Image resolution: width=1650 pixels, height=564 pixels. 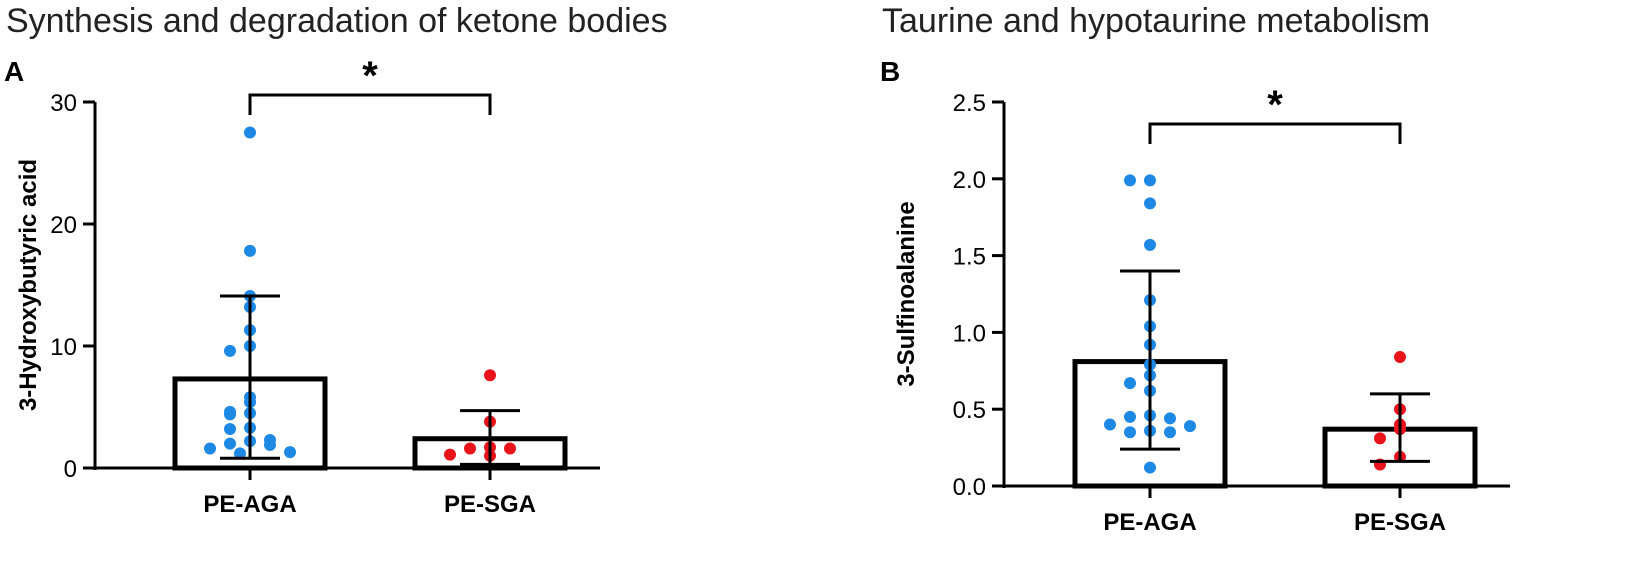 I want to click on y-tick-label: 0.5, so click(x=969, y=410).